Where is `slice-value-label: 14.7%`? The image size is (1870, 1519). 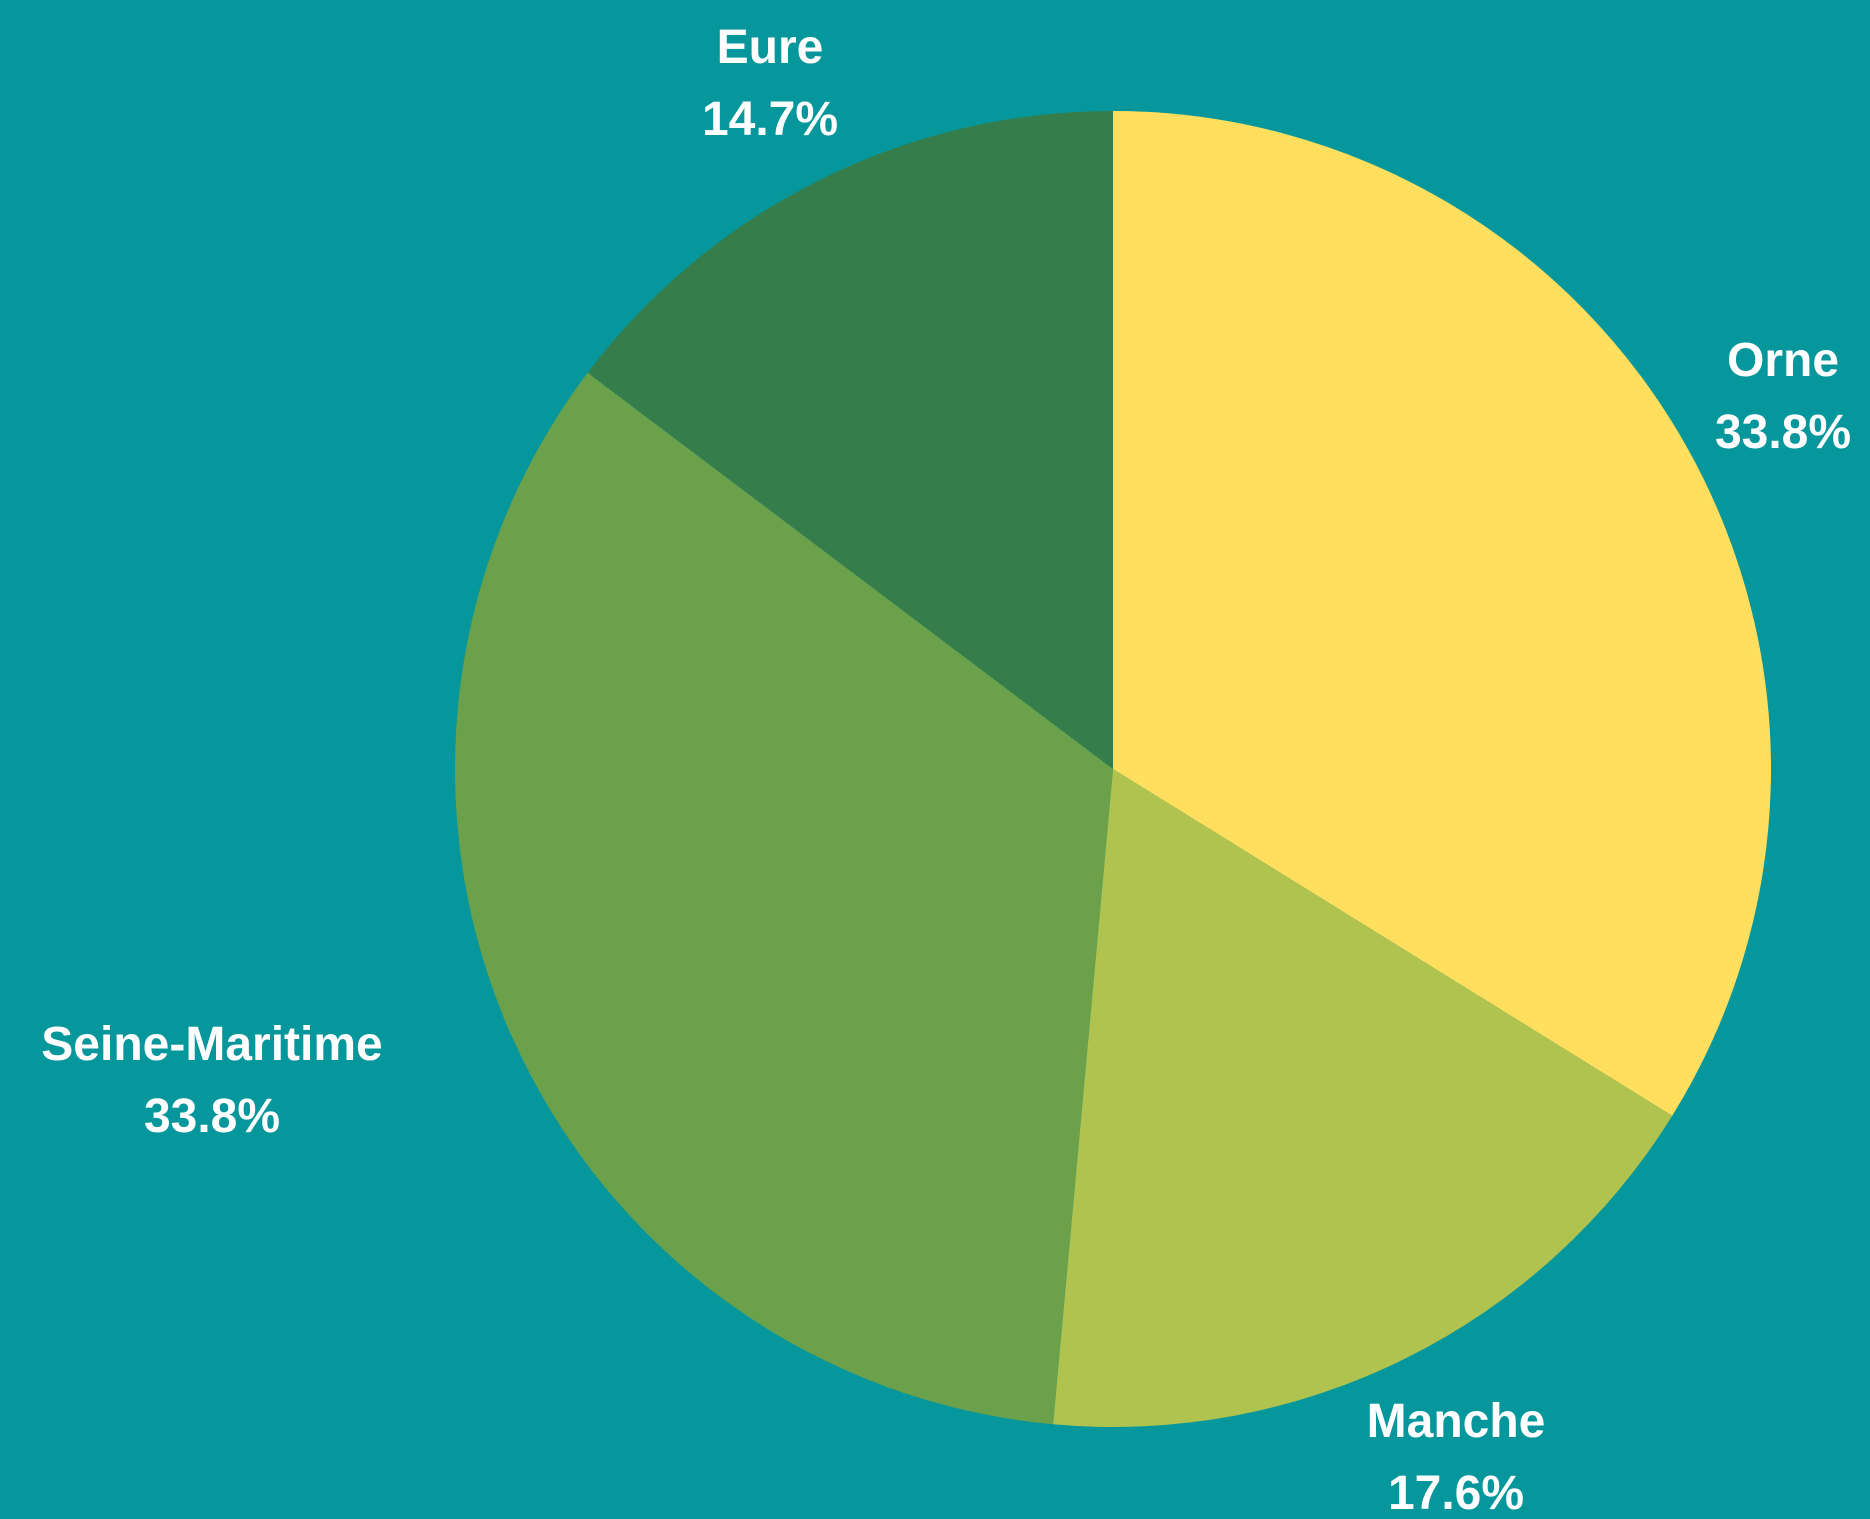 slice-value-label: 14.7% is located at coordinates (770, 119).